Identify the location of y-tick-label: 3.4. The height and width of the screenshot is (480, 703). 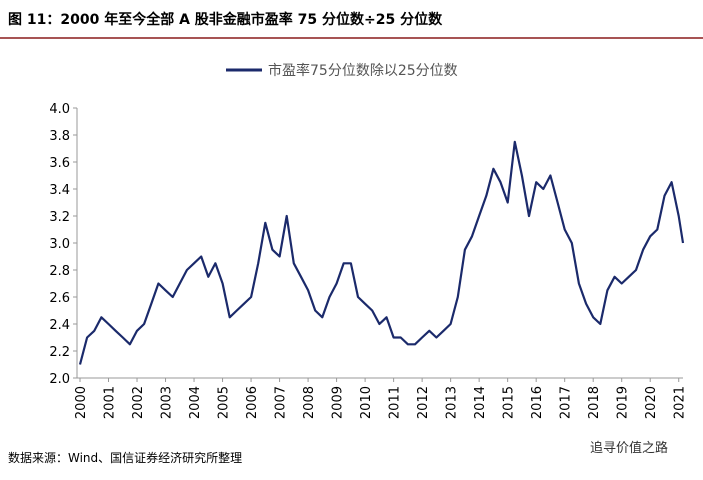
(59, 190).